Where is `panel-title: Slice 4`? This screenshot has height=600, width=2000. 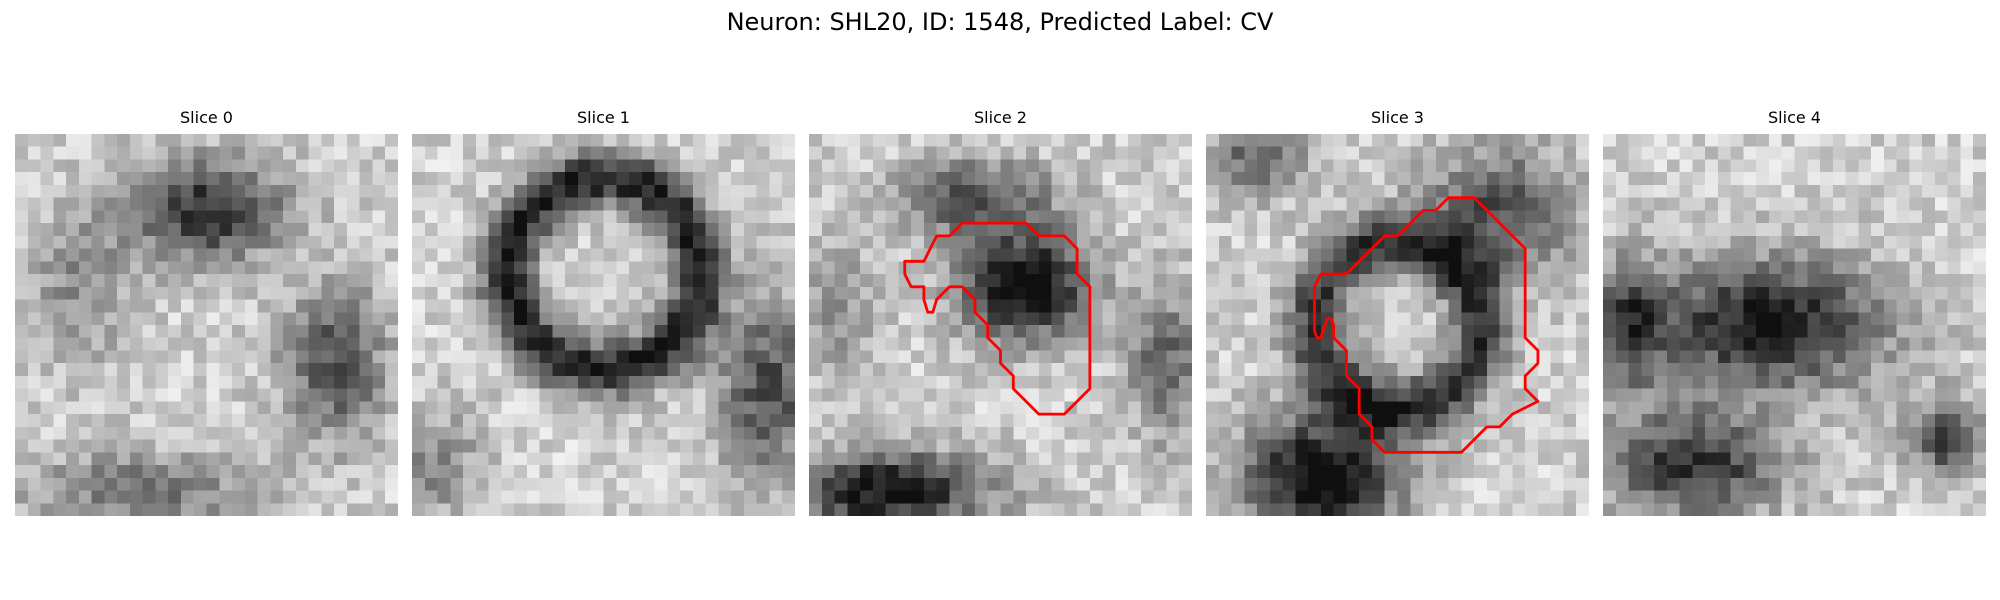
panel-title: Slice 4 is located at coordinates (1794, 117).